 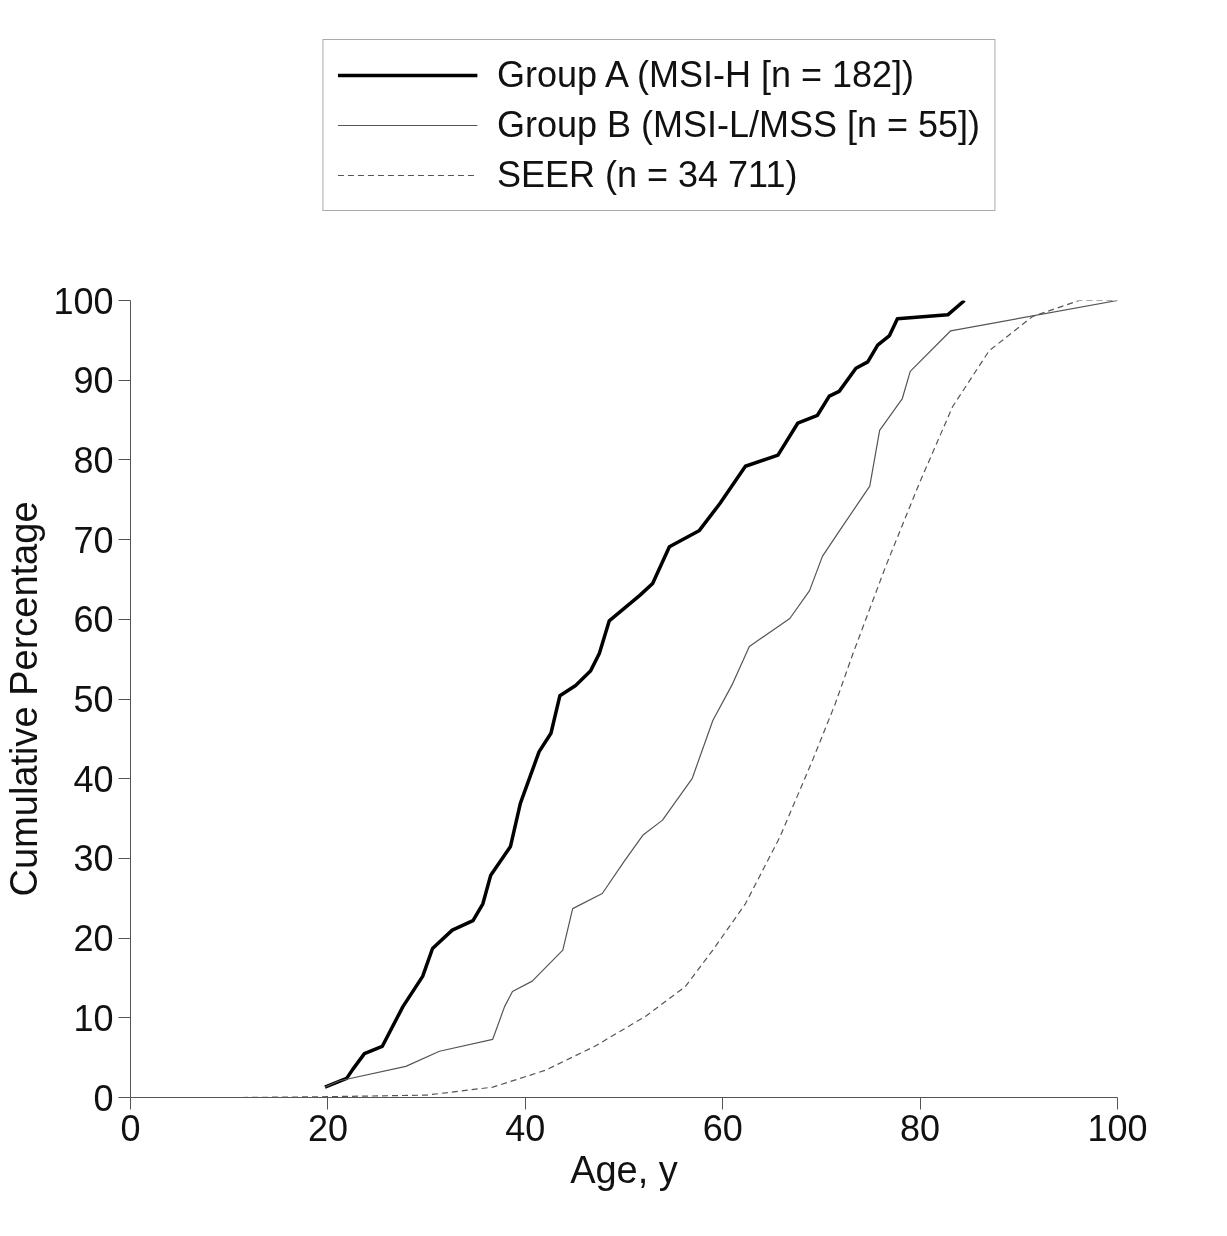 I want to click on y-tick-label: 30, so click(x=93, y=859).